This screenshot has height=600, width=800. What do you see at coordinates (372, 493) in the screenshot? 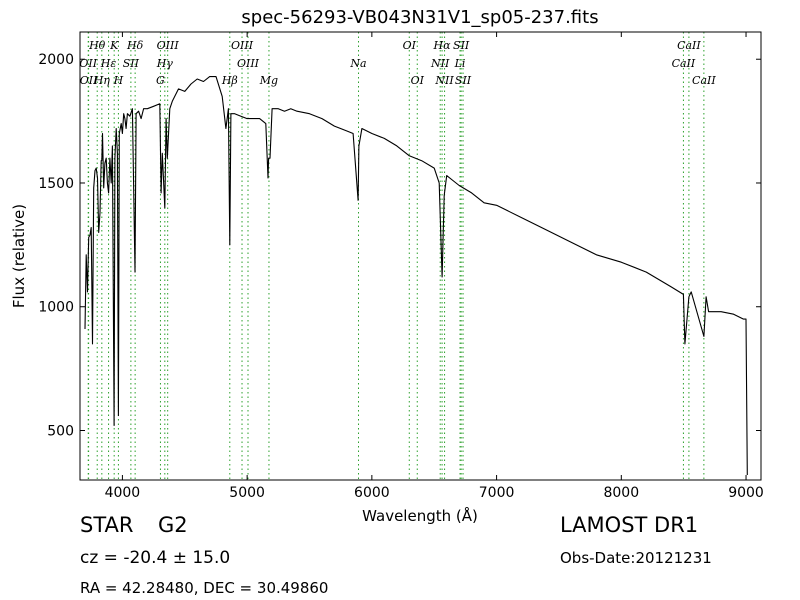
I see `x-tick-label: 6000` at bounding box center [372, 493].